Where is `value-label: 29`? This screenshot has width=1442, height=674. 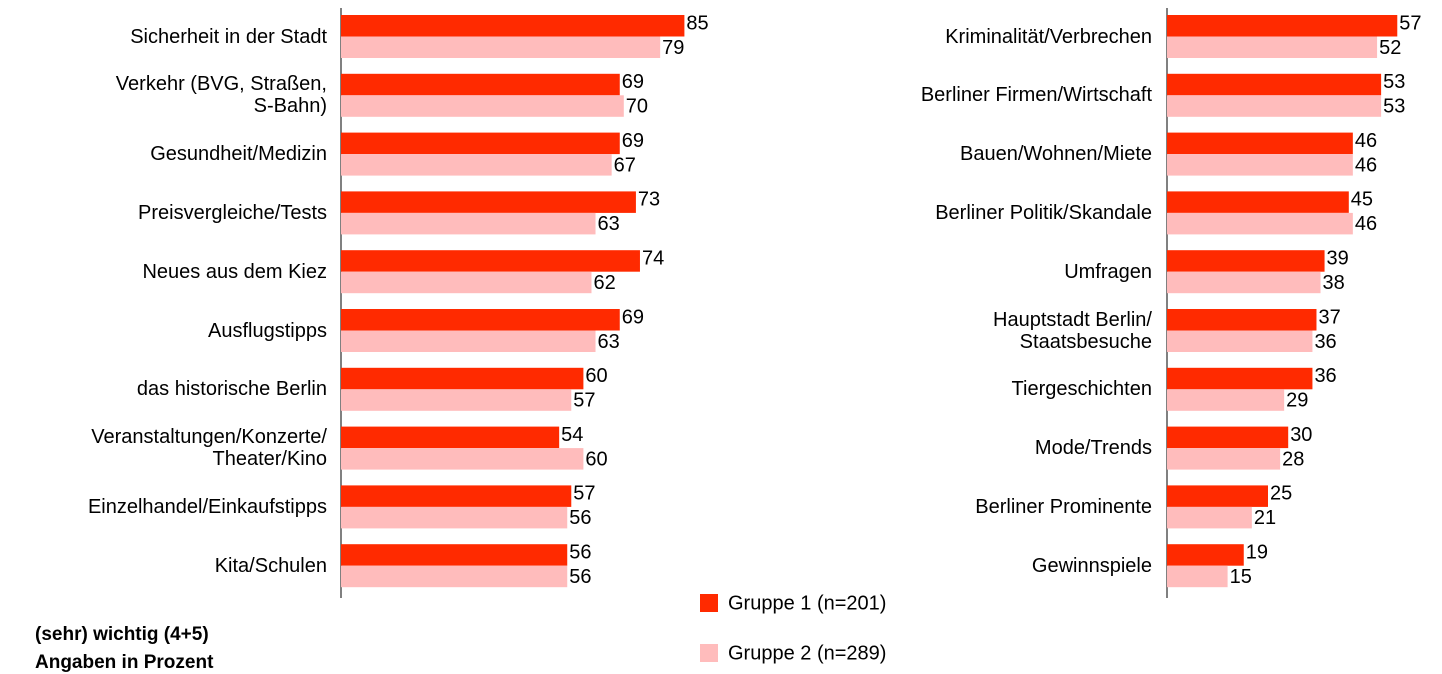 value-label: 29 is located at coordinates (1297, 401).